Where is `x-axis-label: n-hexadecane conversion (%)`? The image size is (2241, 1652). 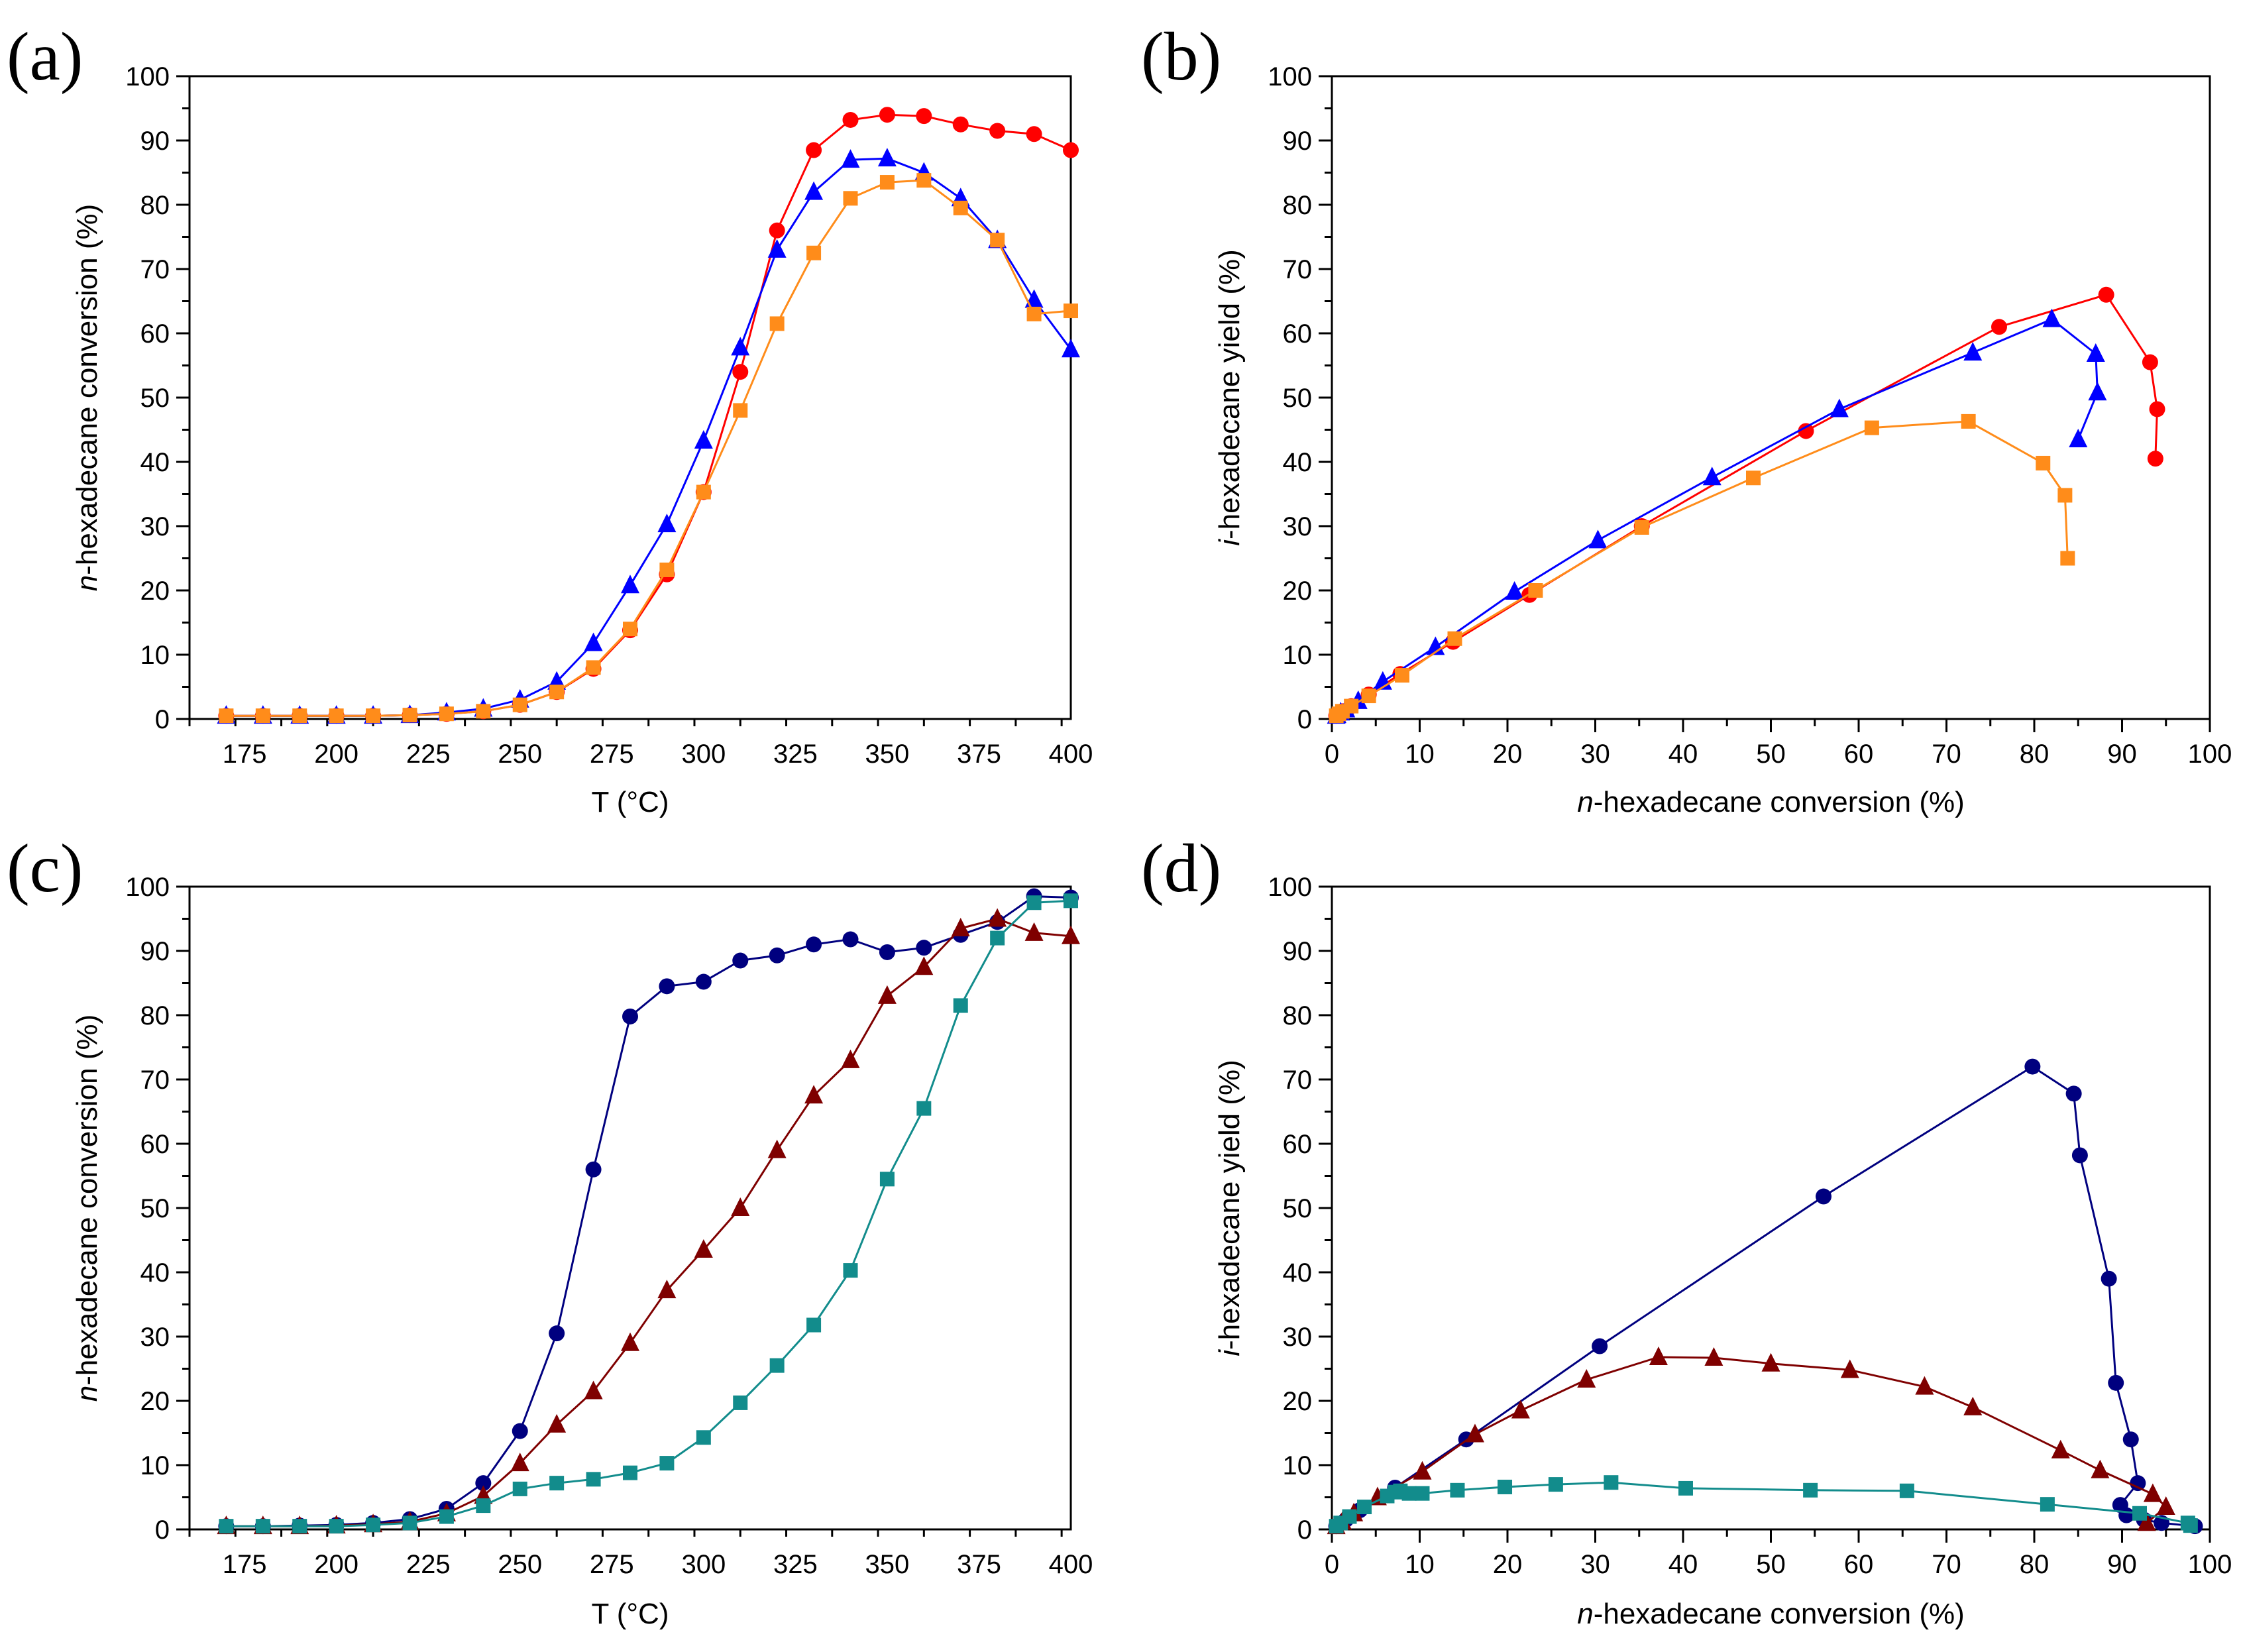 x-axis-label: n-hexadecane conversion (%) is located at coordinates (1771, 802).